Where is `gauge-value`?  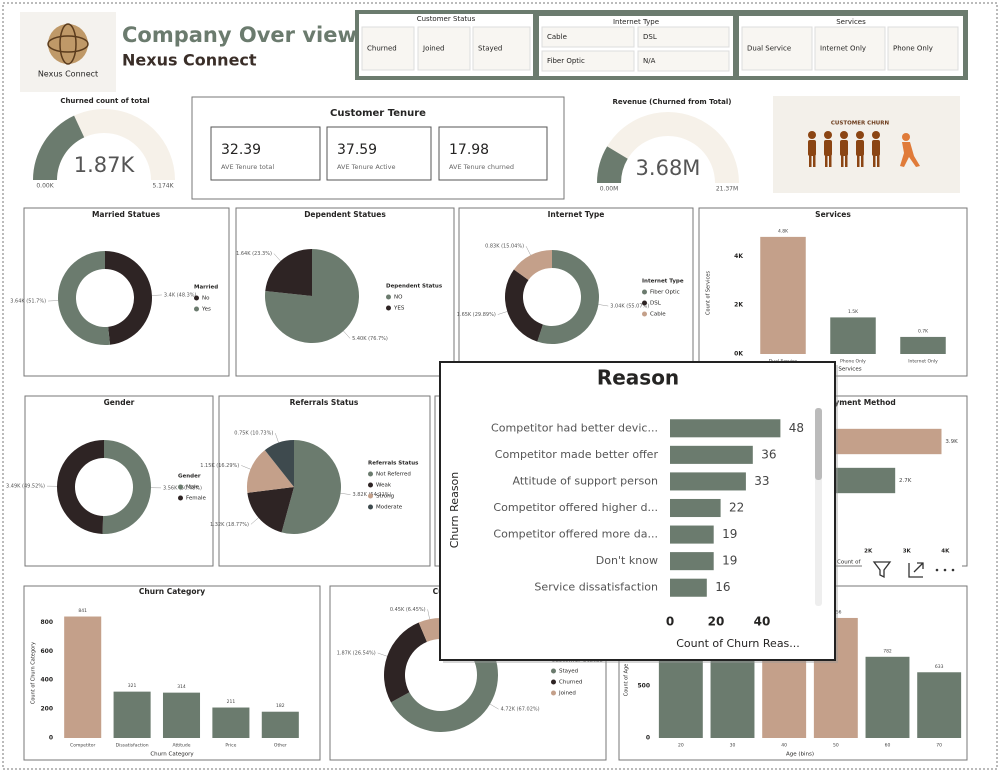
gauge-value is located at coordinates (612, 164).